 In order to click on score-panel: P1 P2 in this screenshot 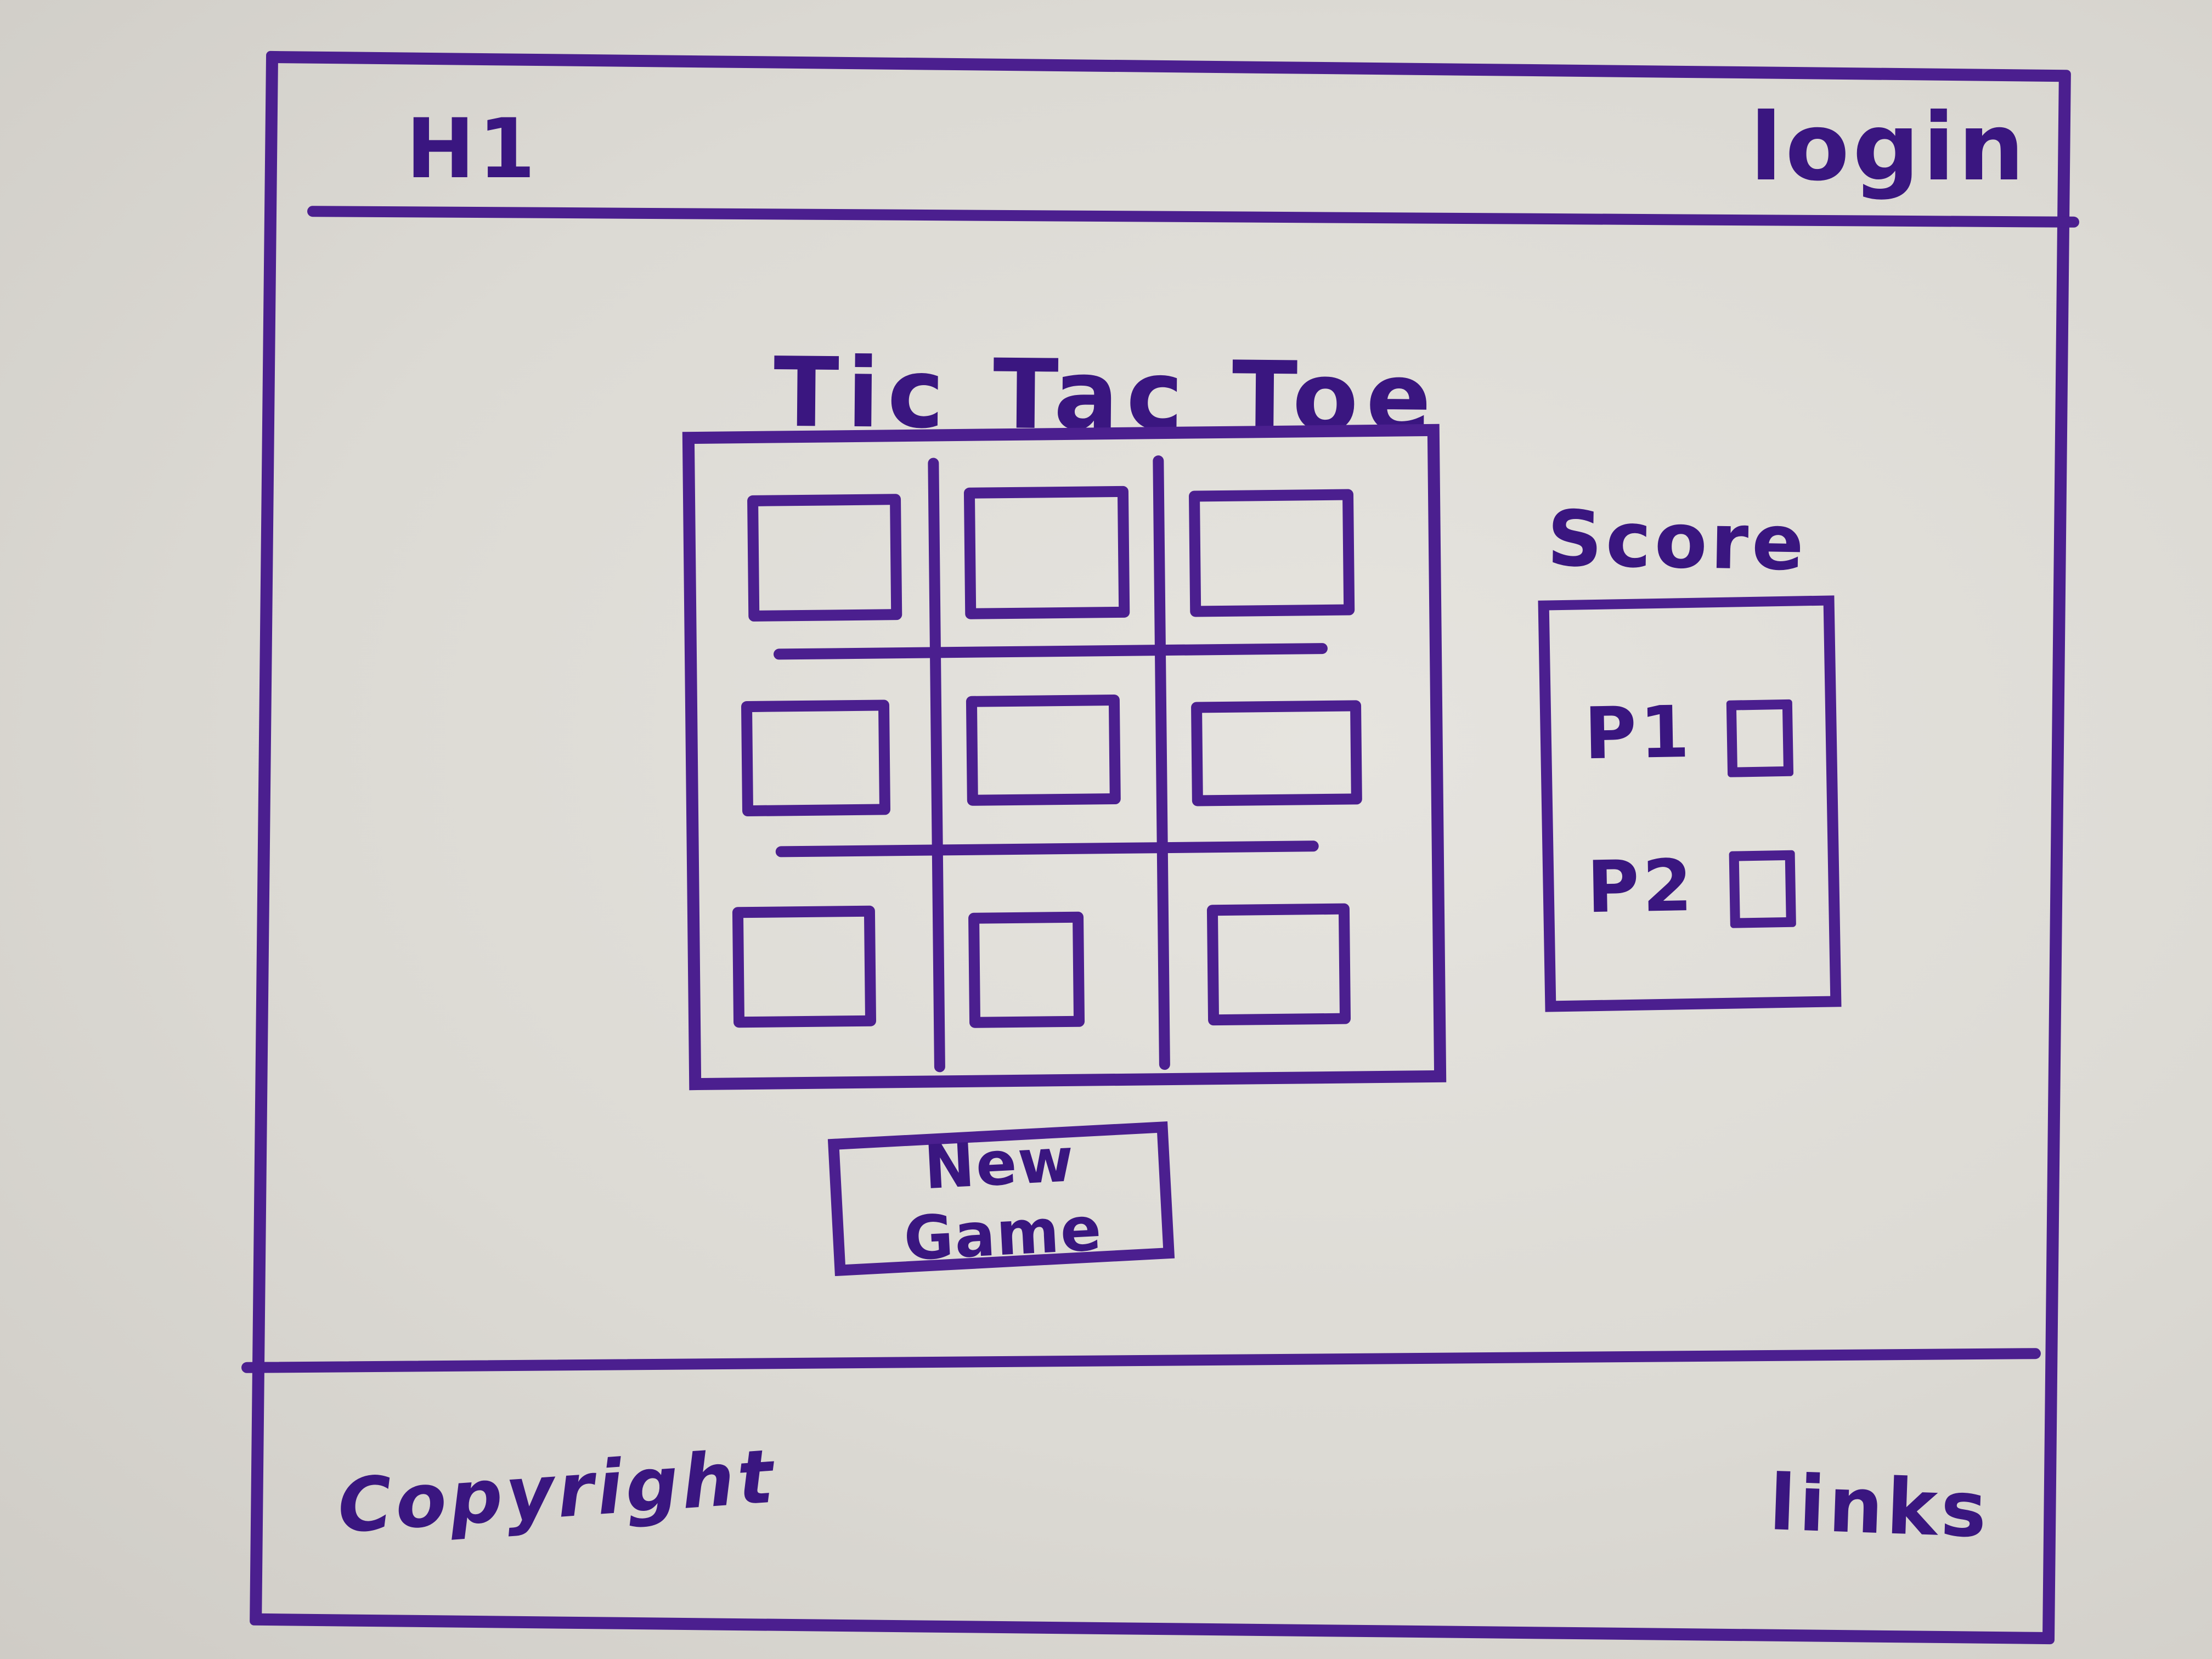, I will do `click(1690, 804)`.